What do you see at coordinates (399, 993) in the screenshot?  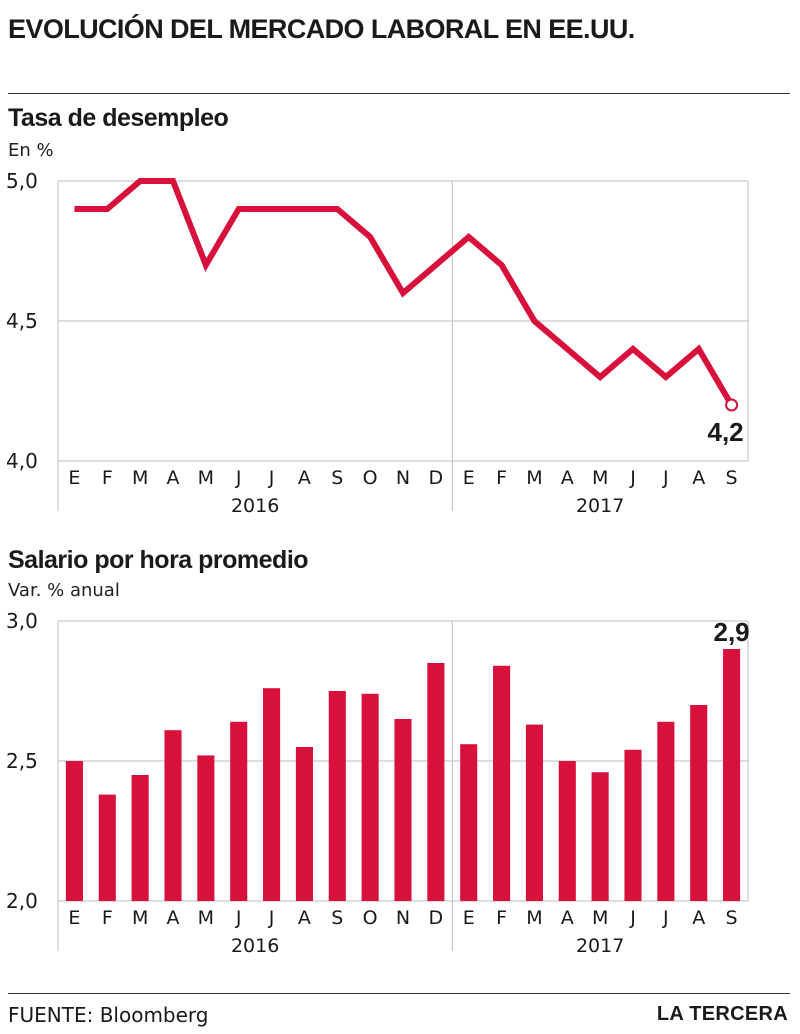 I see `footer-divider` at bounding box center [399, 993].